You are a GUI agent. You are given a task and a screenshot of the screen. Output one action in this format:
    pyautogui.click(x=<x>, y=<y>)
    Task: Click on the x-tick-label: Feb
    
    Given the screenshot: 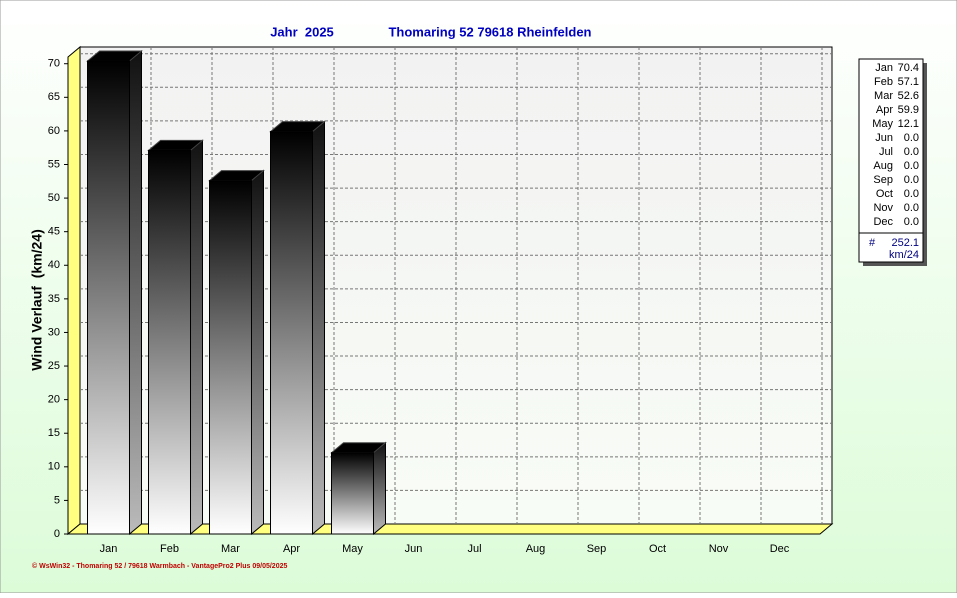 What is the action you would take?
    pyautogui.click(x=169, y=549)
    